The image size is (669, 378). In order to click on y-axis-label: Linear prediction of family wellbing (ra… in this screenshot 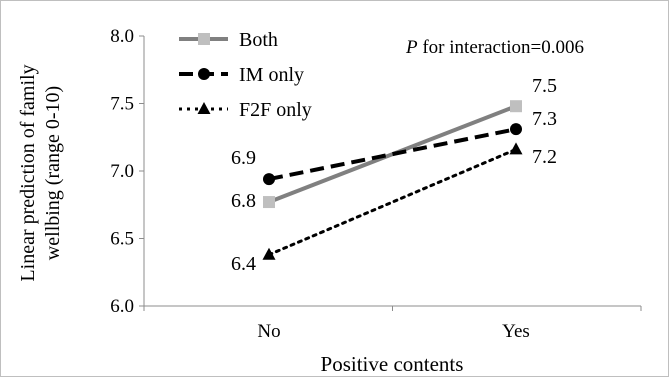, I will do `click(40, 172)`.